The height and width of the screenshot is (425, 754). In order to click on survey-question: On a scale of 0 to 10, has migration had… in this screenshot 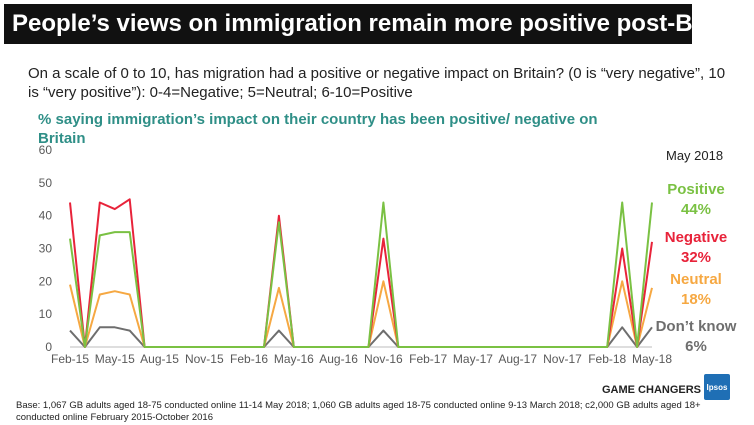, I will do `click(377, 83)`.